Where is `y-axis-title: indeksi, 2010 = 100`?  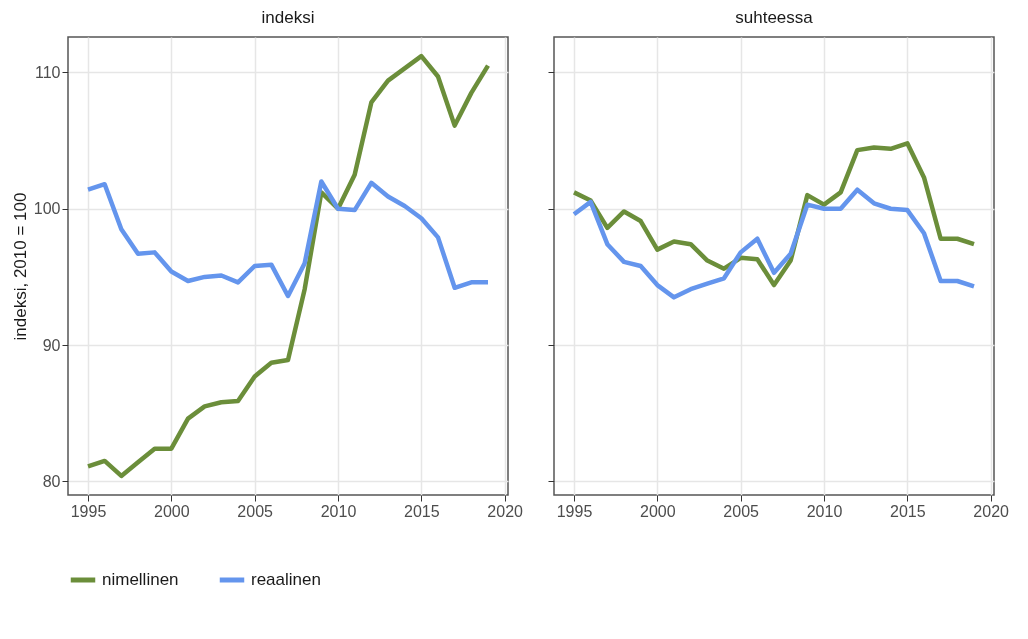
y-axis-title: indeksi, 2010 = 100 is located at coordinates (20, 266).